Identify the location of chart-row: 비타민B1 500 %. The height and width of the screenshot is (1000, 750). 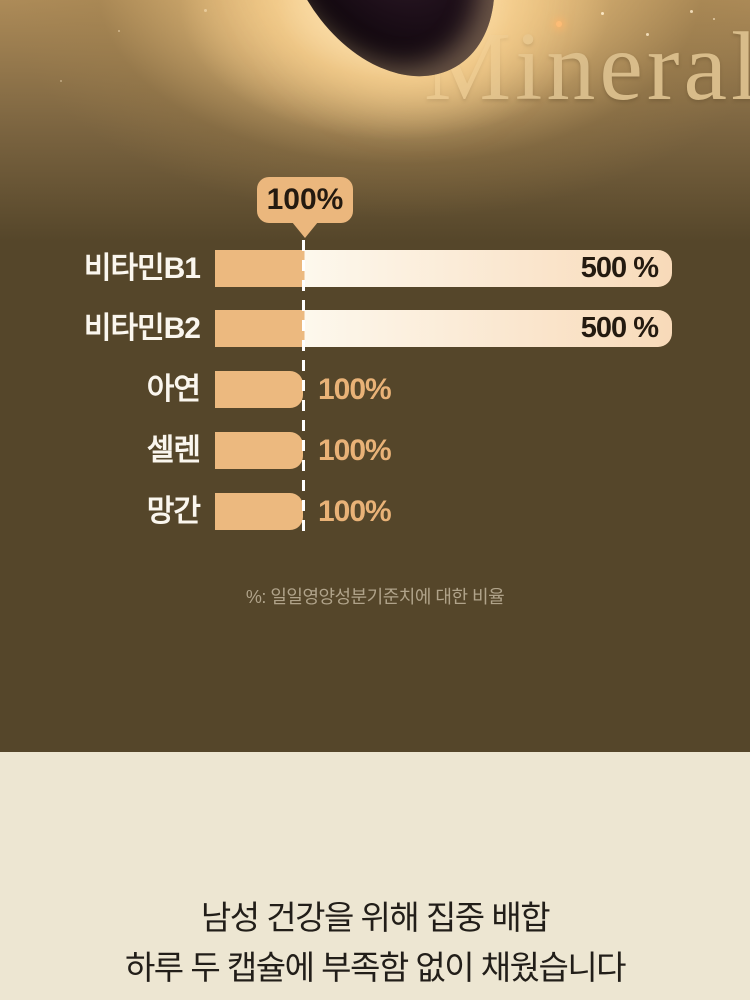
(375, 268).